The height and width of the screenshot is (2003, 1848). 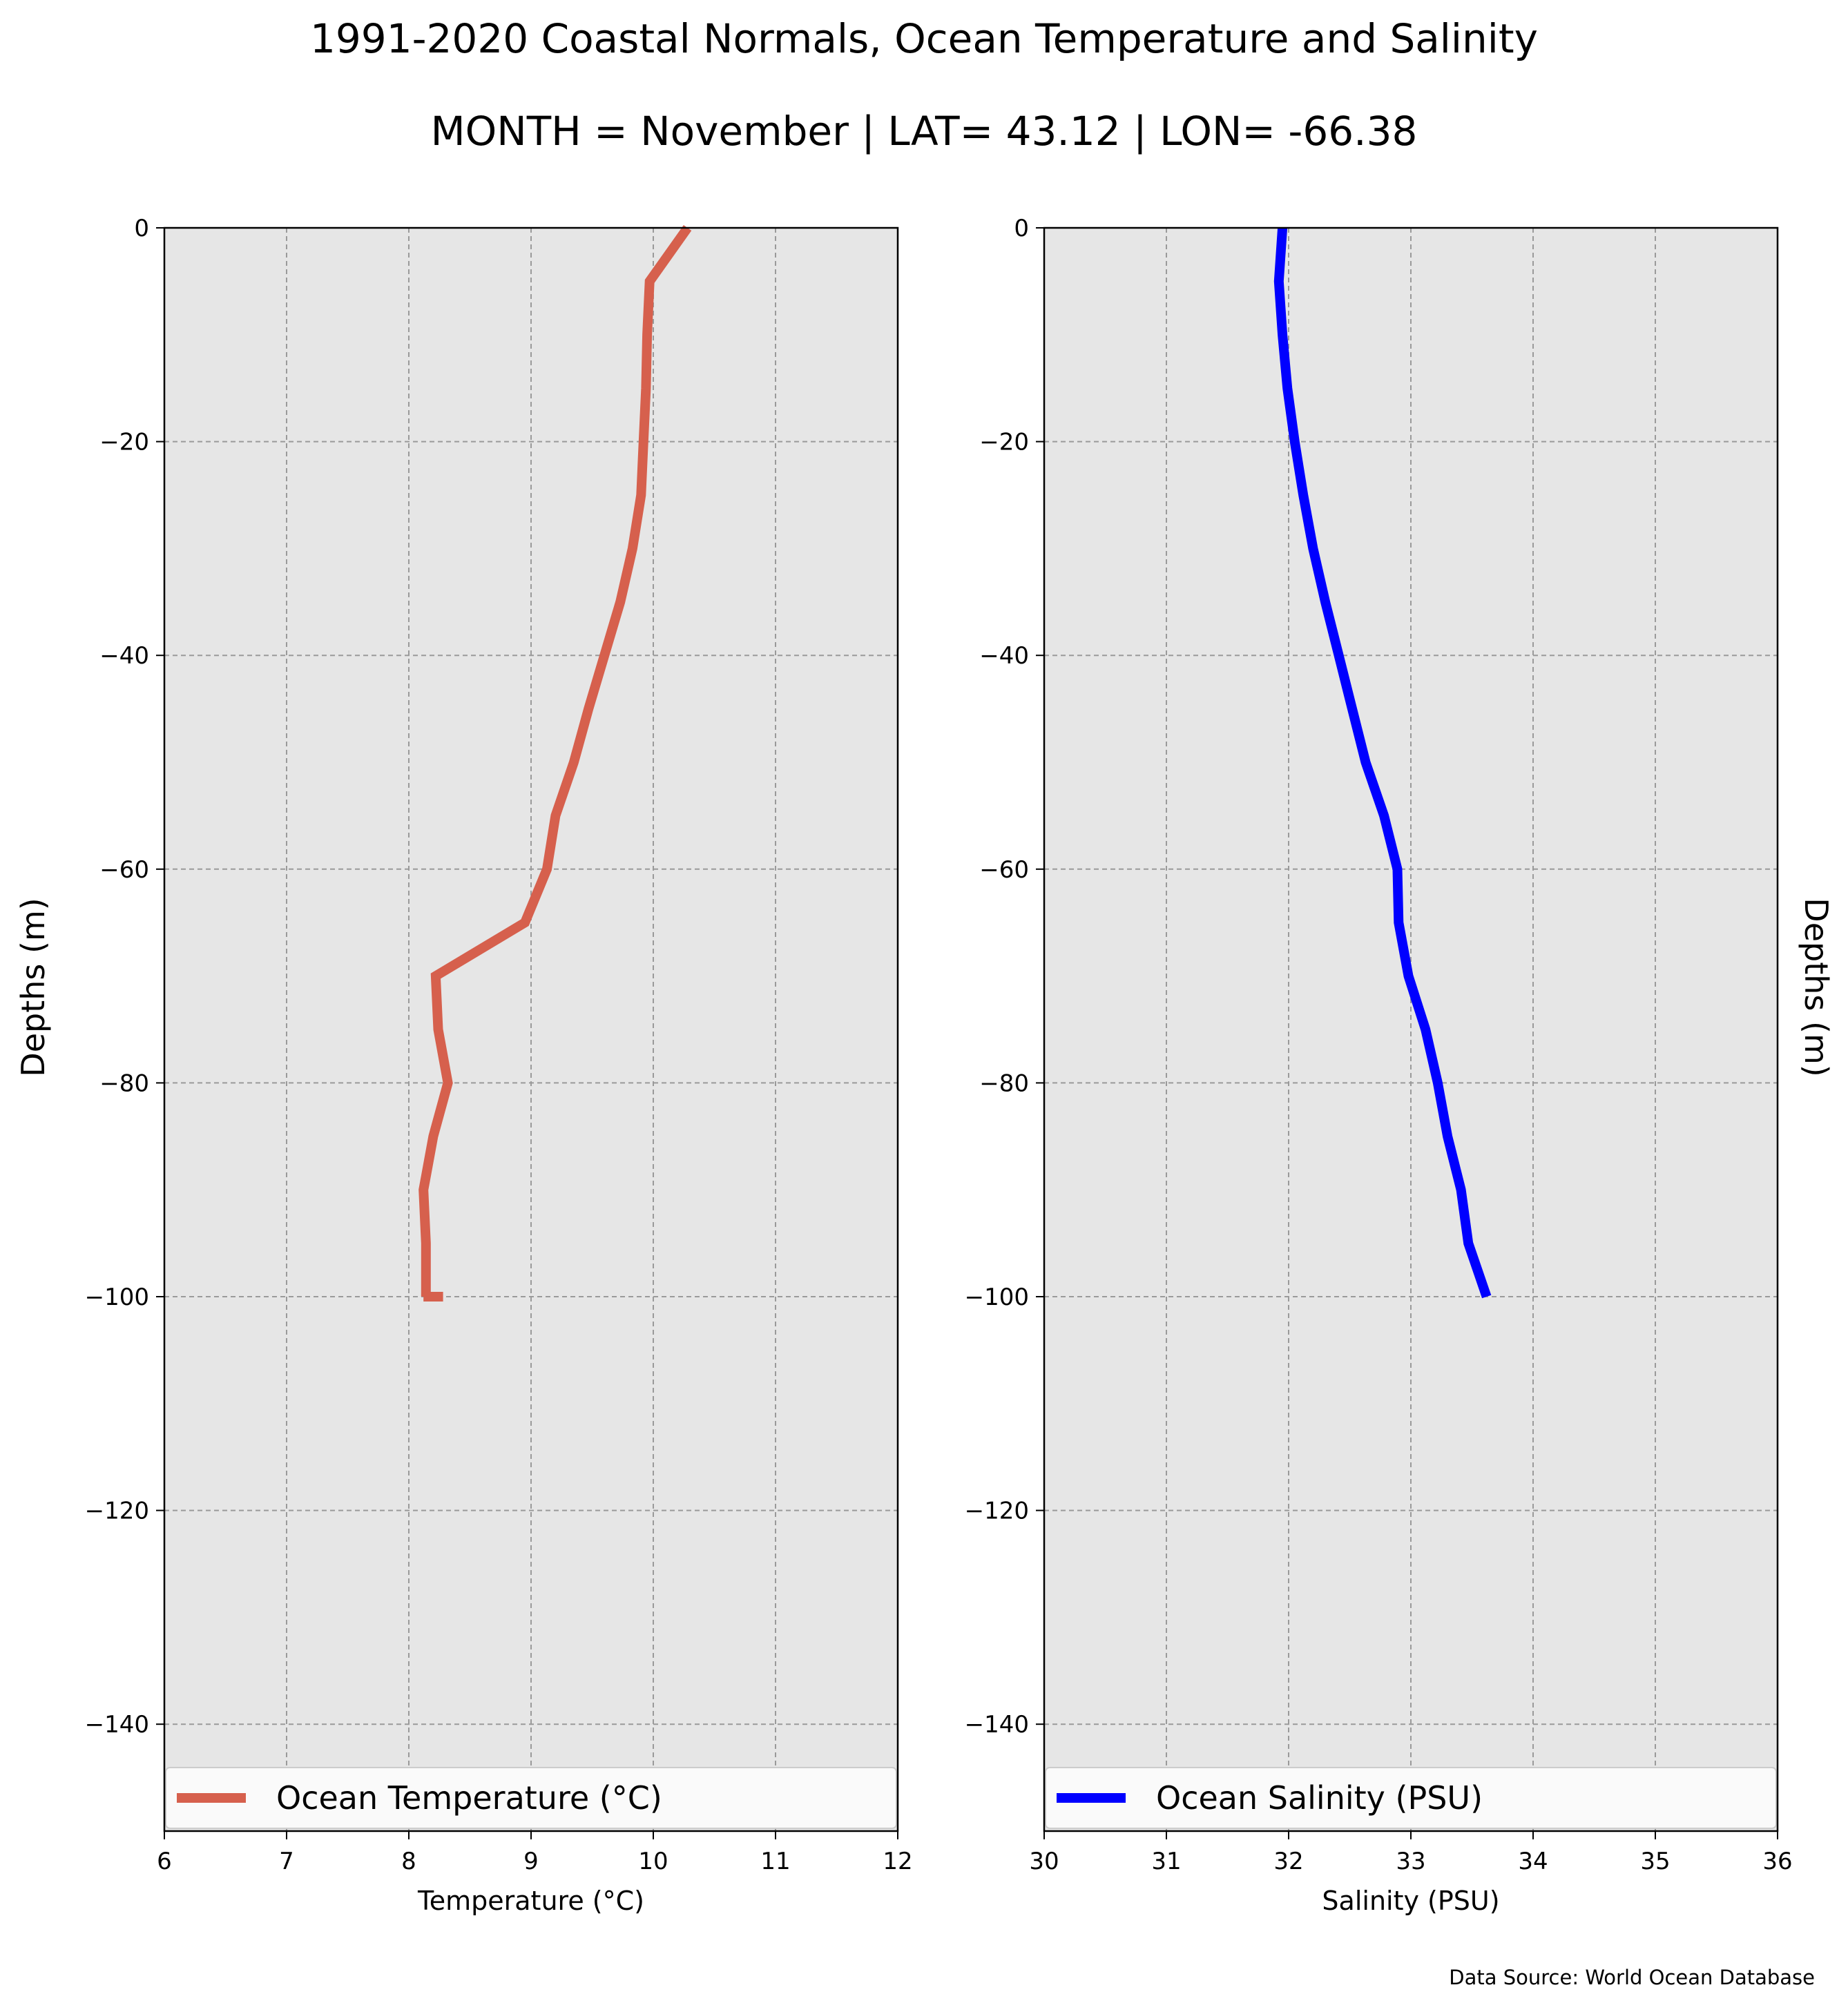 I want to click on salinity-x-tick-label: 32, so click(x=1288, y=1862).